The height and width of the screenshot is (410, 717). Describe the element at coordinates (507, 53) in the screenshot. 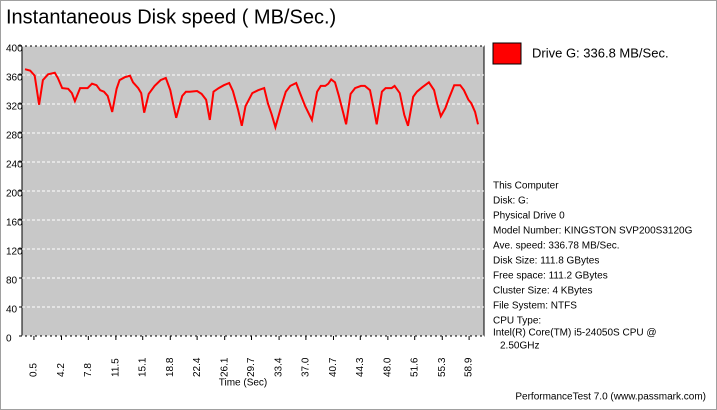

I see `legend-swatch` at that location.